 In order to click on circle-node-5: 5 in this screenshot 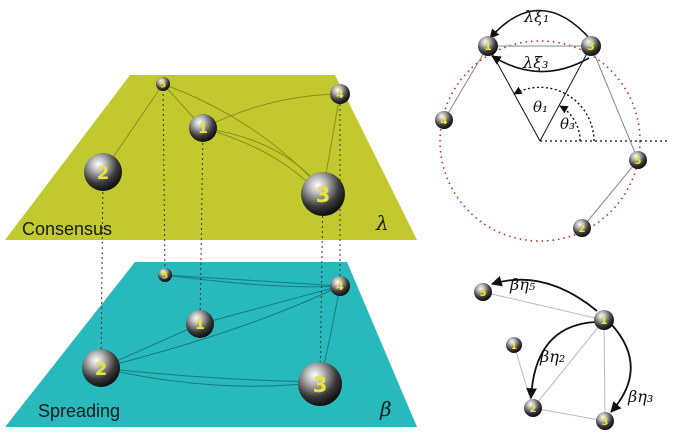, I will do `click(638, 160)`.